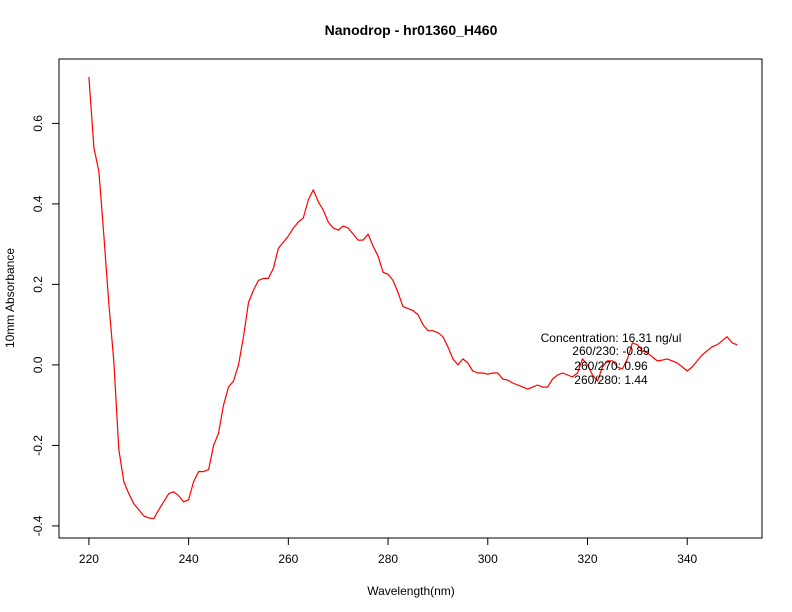 This screenshot has height=612, width=792. Describe the element at coordinates (611, 351) in the screenshot. I see `annotation-260-230: 260/230: -0.89` at that location.